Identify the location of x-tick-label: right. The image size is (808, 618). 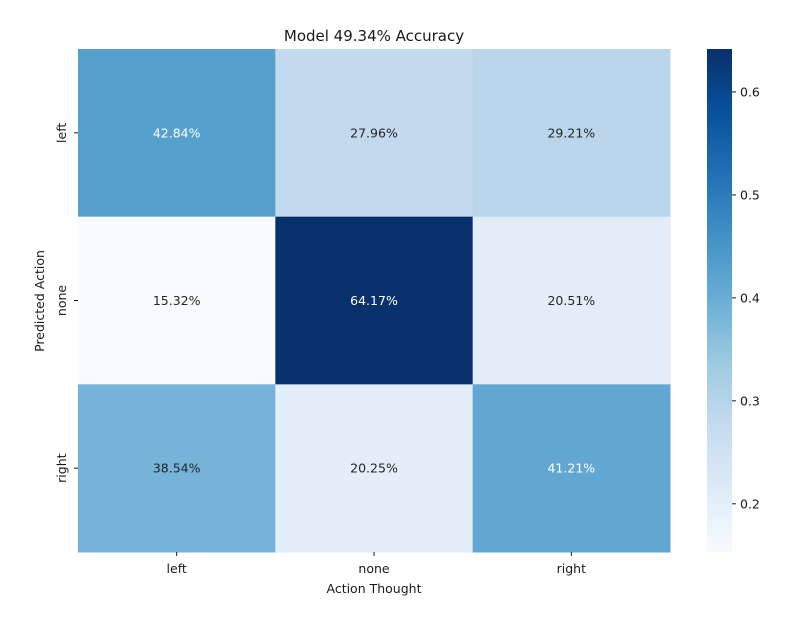
(571, 568).